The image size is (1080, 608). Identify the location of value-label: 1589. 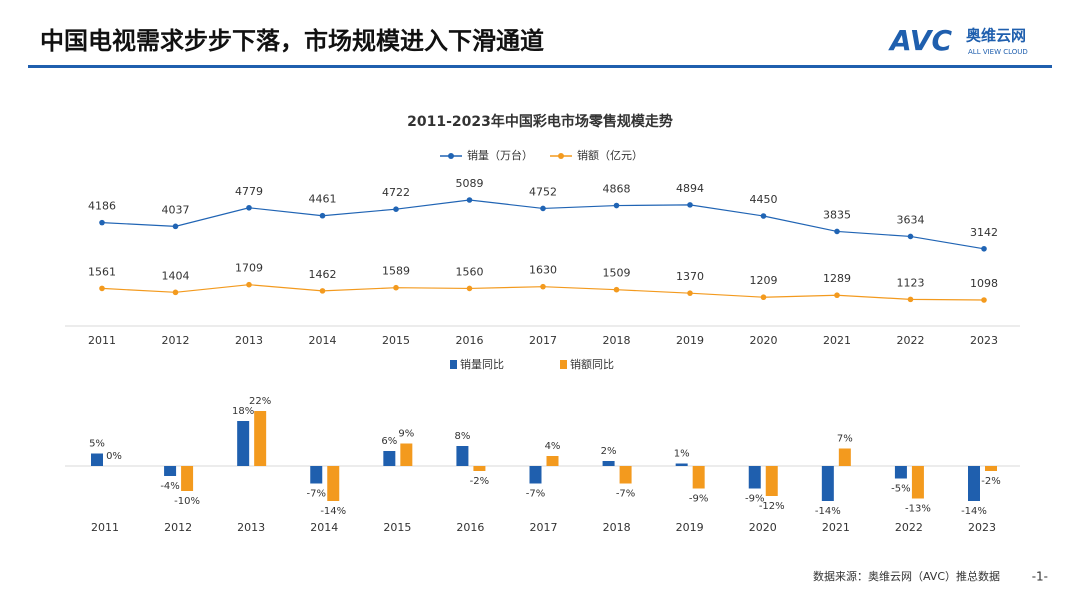
(396, 271).